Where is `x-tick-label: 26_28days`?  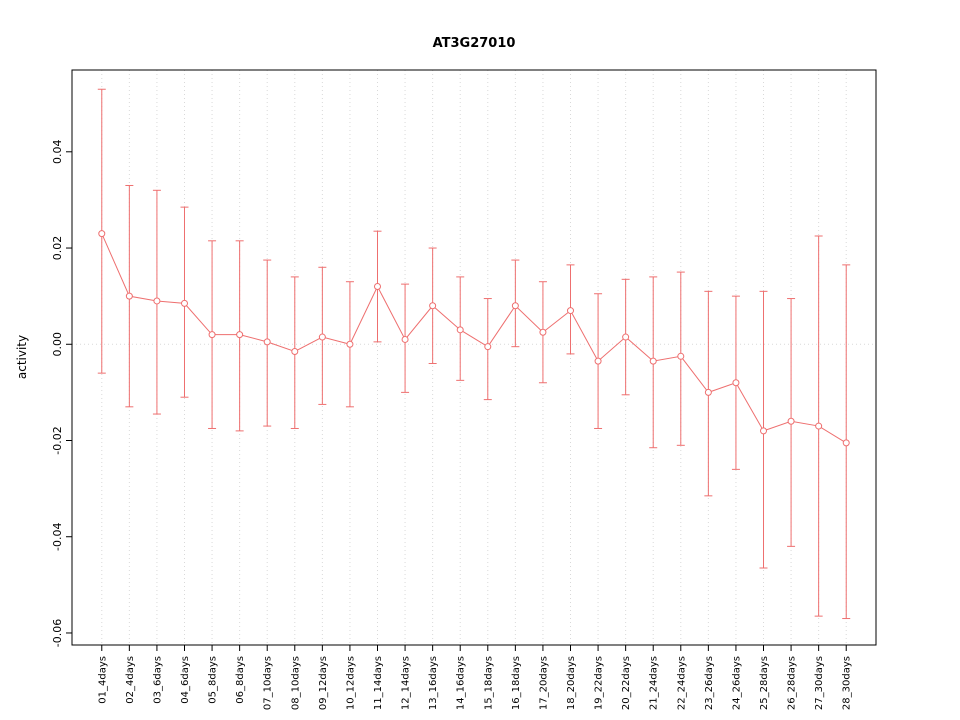
x-tick-label: 26_28days is located at coordinates (792, 683).